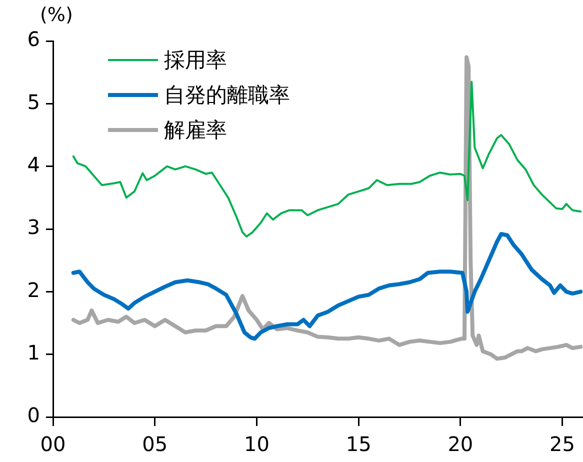 The height and width of the screenshot is (462, 583). Describe the element at coordinates (195, 130) in the screenshot. I see `legend-label: 解雇率` at that location.